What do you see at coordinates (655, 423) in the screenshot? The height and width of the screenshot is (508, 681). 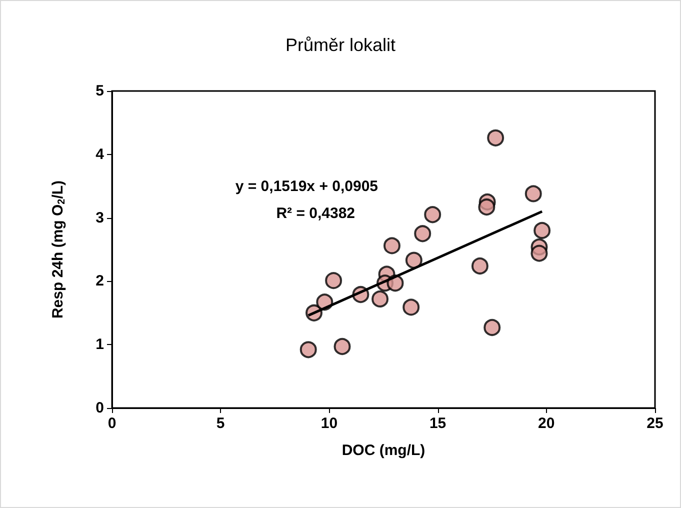 I see `x-tick-label: 25` at bounding box center [655, 423].